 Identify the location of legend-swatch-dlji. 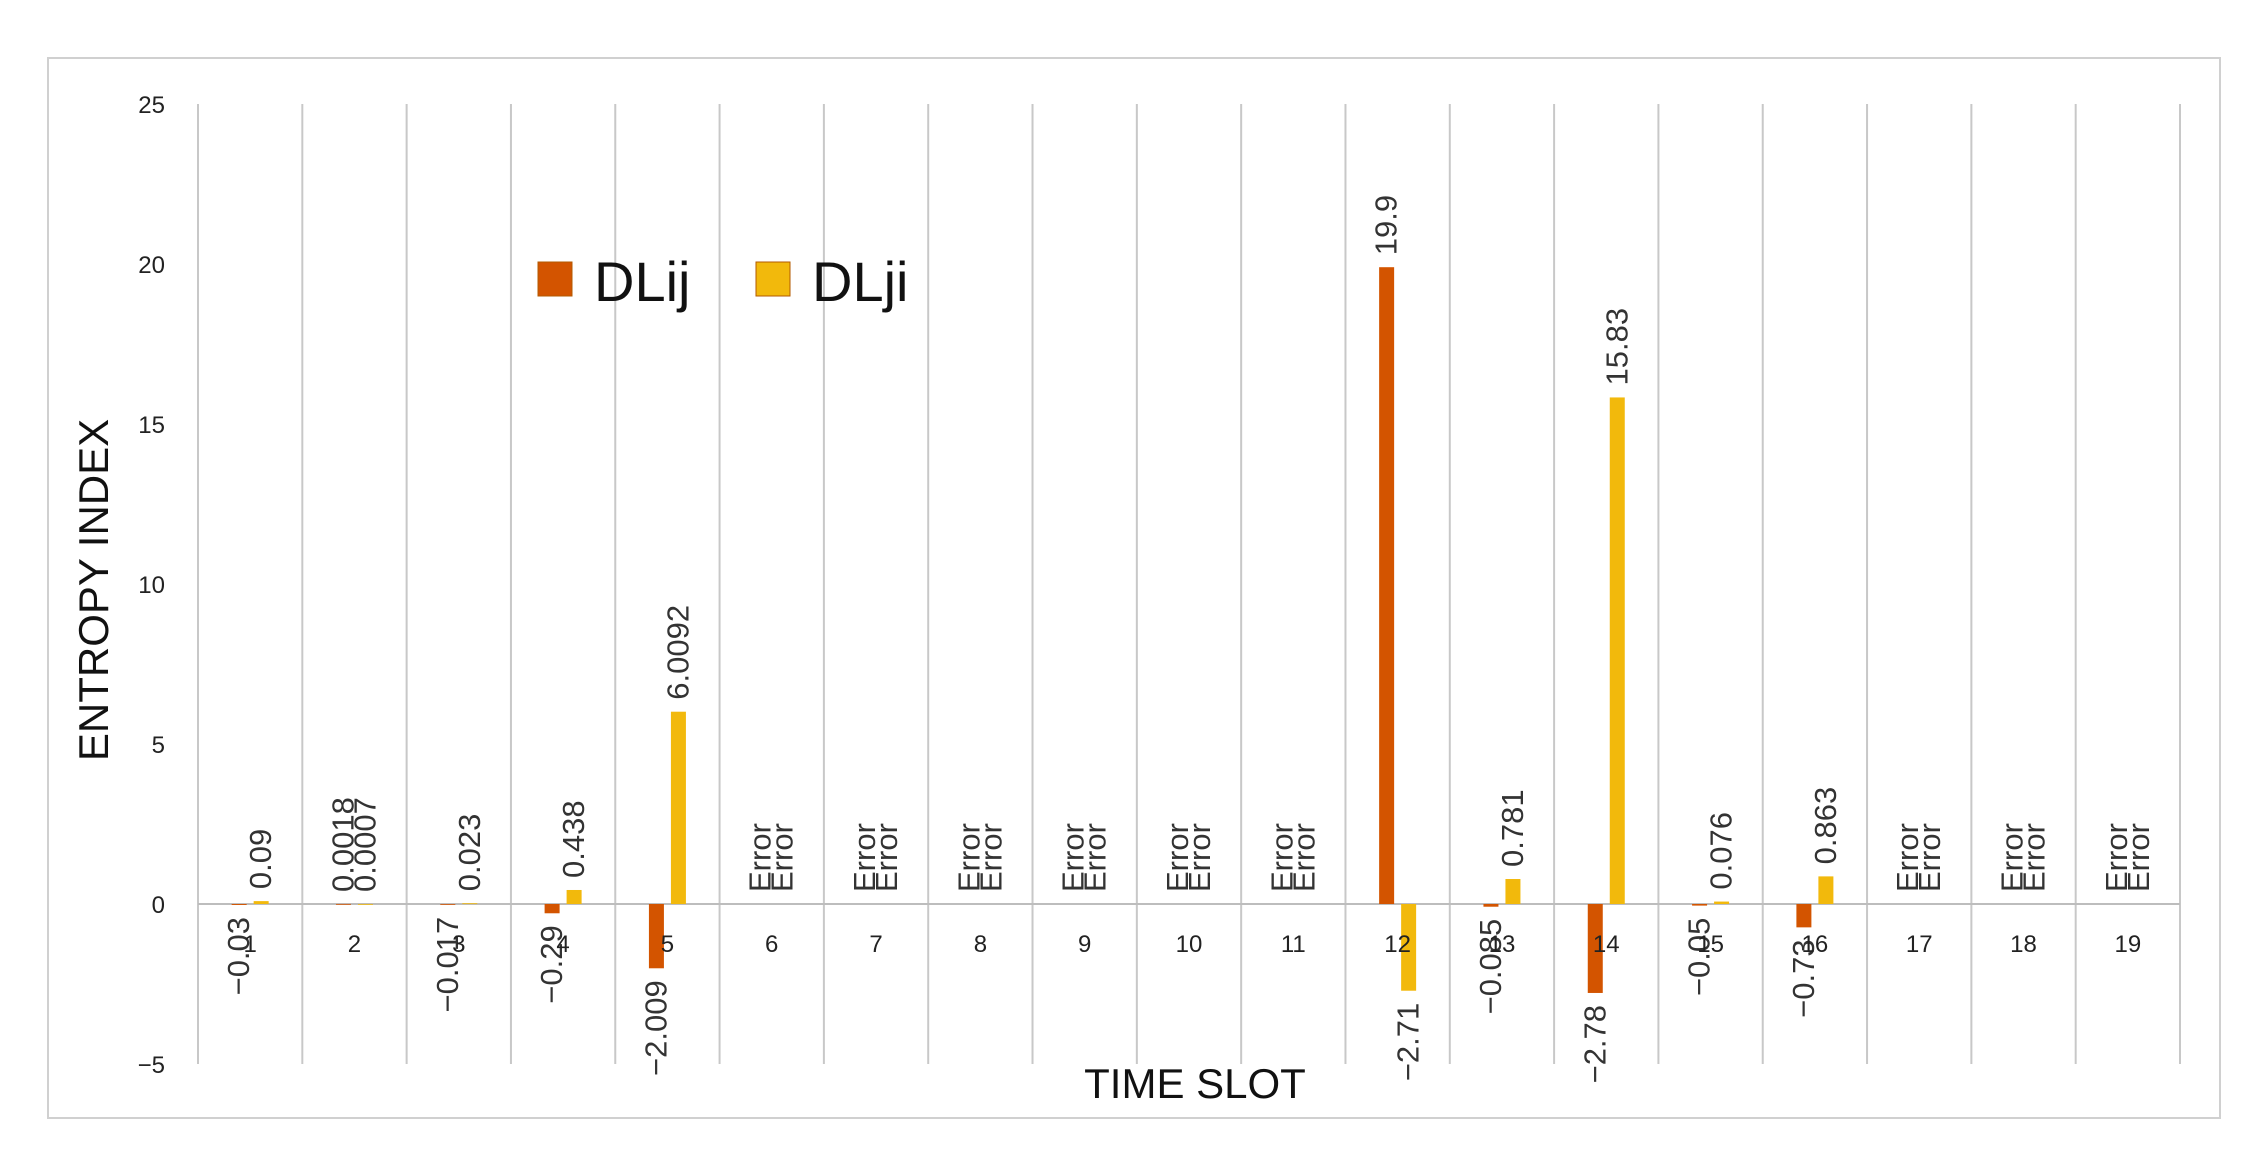
(773, 279).